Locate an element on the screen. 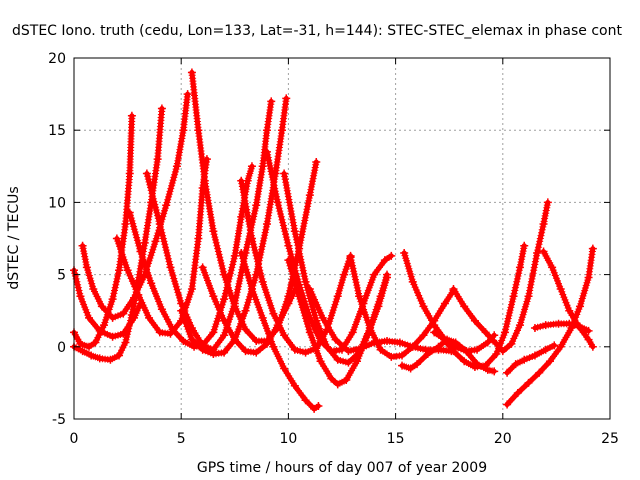  y-tick-label: 10 is located at coordinates (57, 203).